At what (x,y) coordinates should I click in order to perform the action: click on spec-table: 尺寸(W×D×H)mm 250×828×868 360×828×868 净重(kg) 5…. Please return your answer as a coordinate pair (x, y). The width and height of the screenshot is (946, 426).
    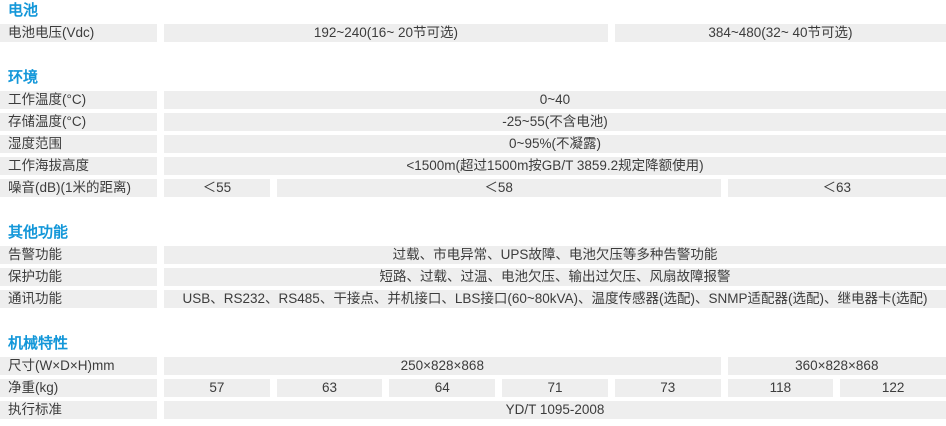
    Looking at the image, I should click on (473, 388).